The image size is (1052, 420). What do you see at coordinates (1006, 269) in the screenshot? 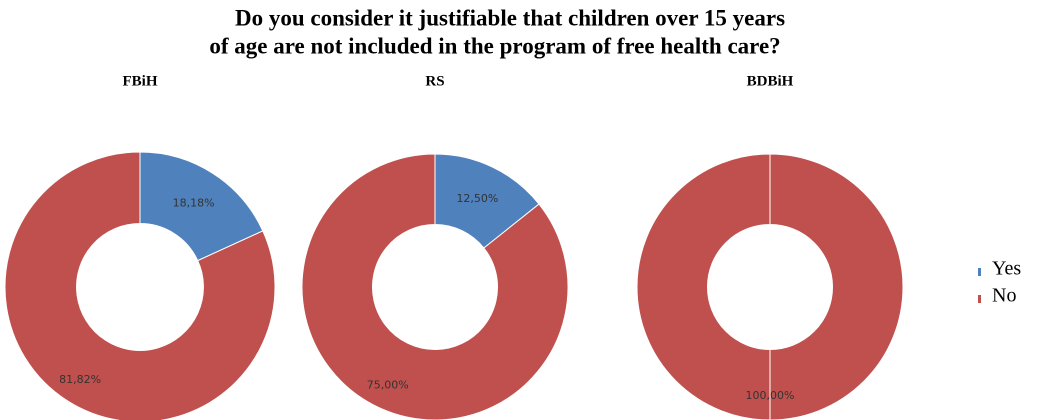
I see `legend-label: Yes` at bounding box center [1006, 269].